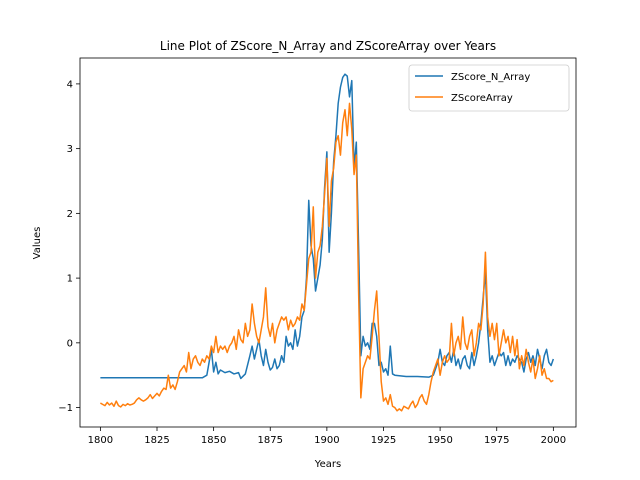 The image size is (640, 480). I want to click on y-tick-label: 2, so click(70, 214).